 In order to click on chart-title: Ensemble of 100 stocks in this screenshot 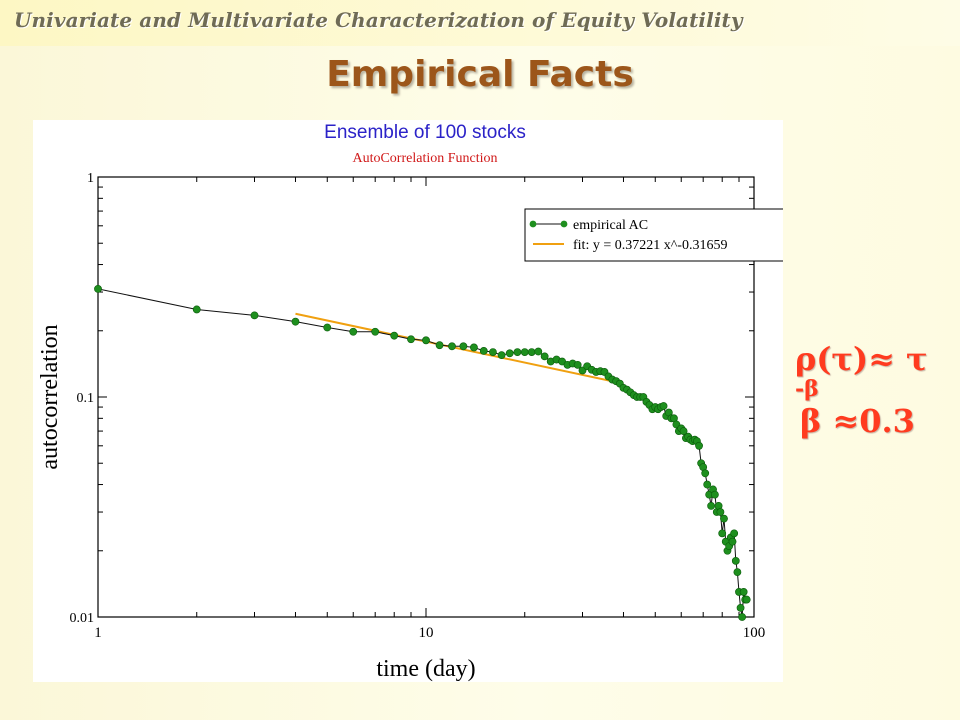, I will do `click(425, 132)`.